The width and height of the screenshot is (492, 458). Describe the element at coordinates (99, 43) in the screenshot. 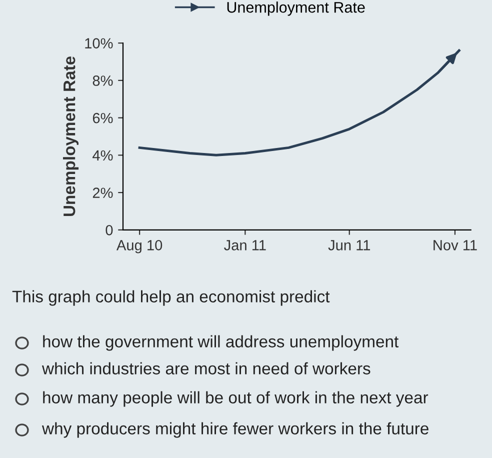

I see `y-tick-label: 10%` at that location.